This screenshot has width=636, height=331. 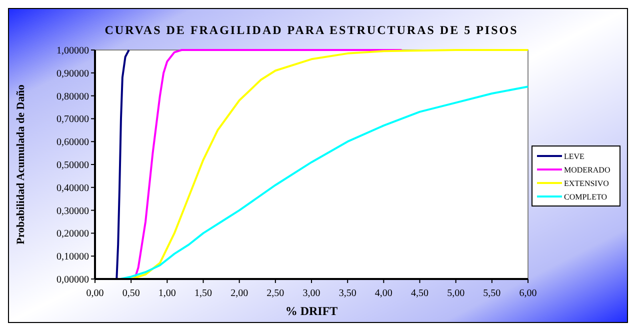 What do you see at coordinates (95, 293) in the screenshot?
I see `x-tick-label: 0,00` at bounding box center [95, 293].